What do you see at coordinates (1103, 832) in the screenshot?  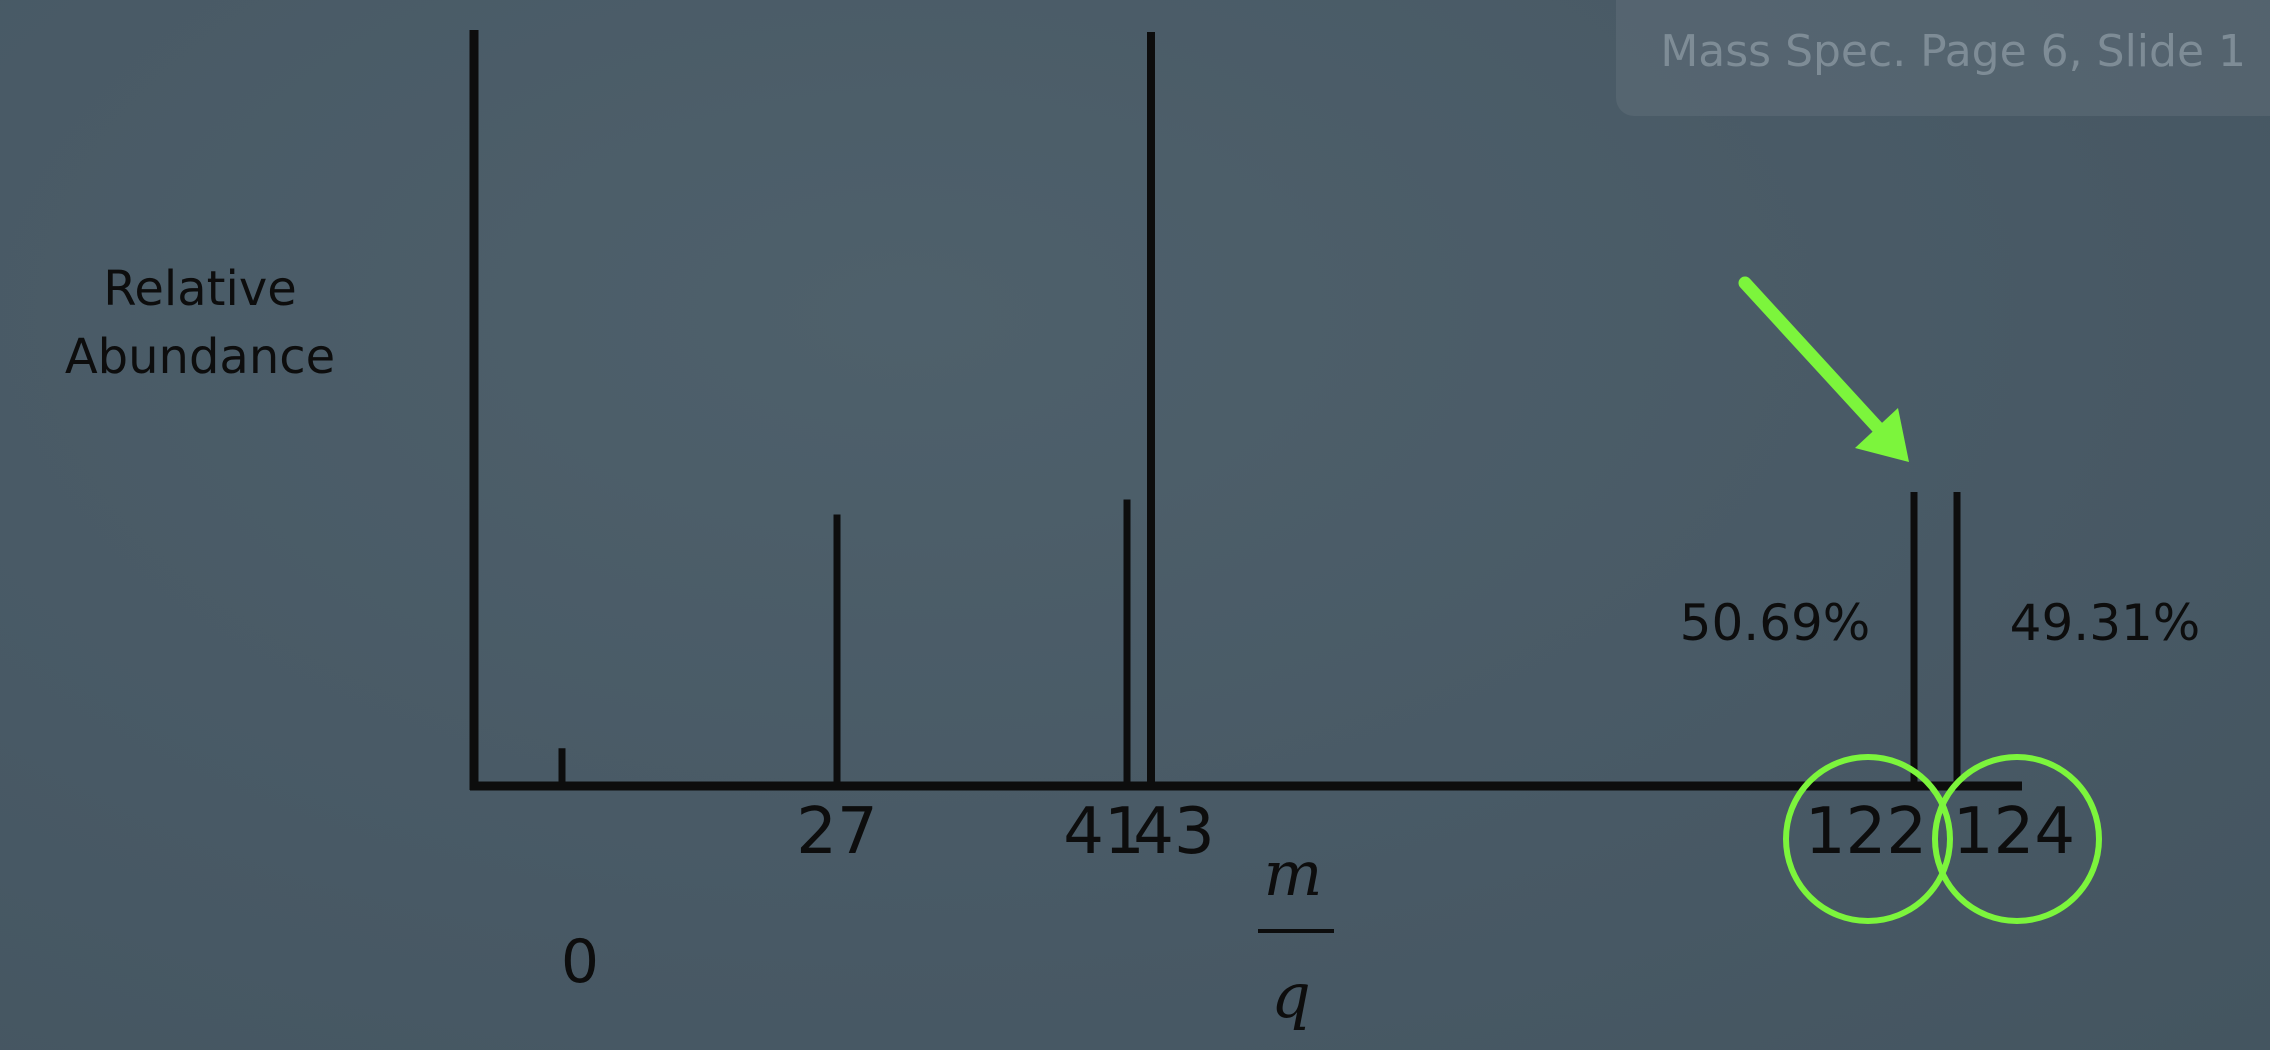 I see `peak-label-41: 41` at bounding box center [1103, 832].